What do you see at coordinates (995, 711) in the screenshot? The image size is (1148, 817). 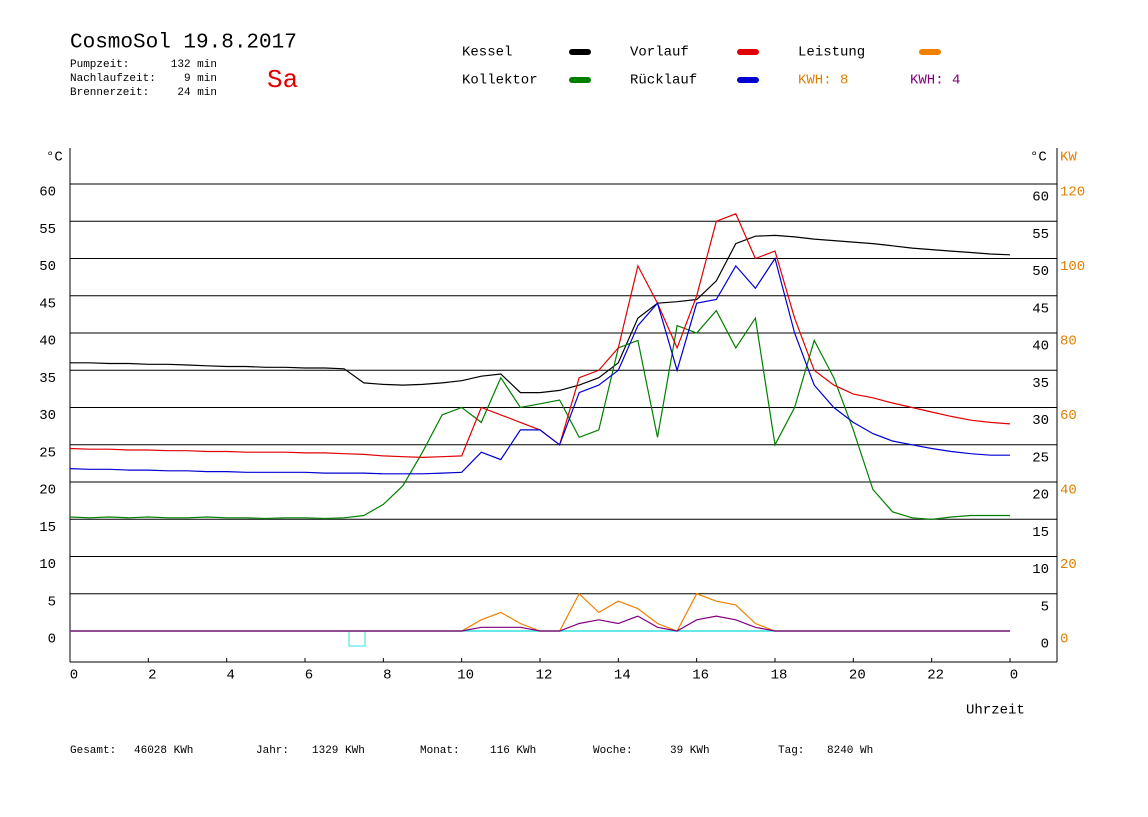 I see `x-label: Uhrzeit` at bounding box center [995, 711].